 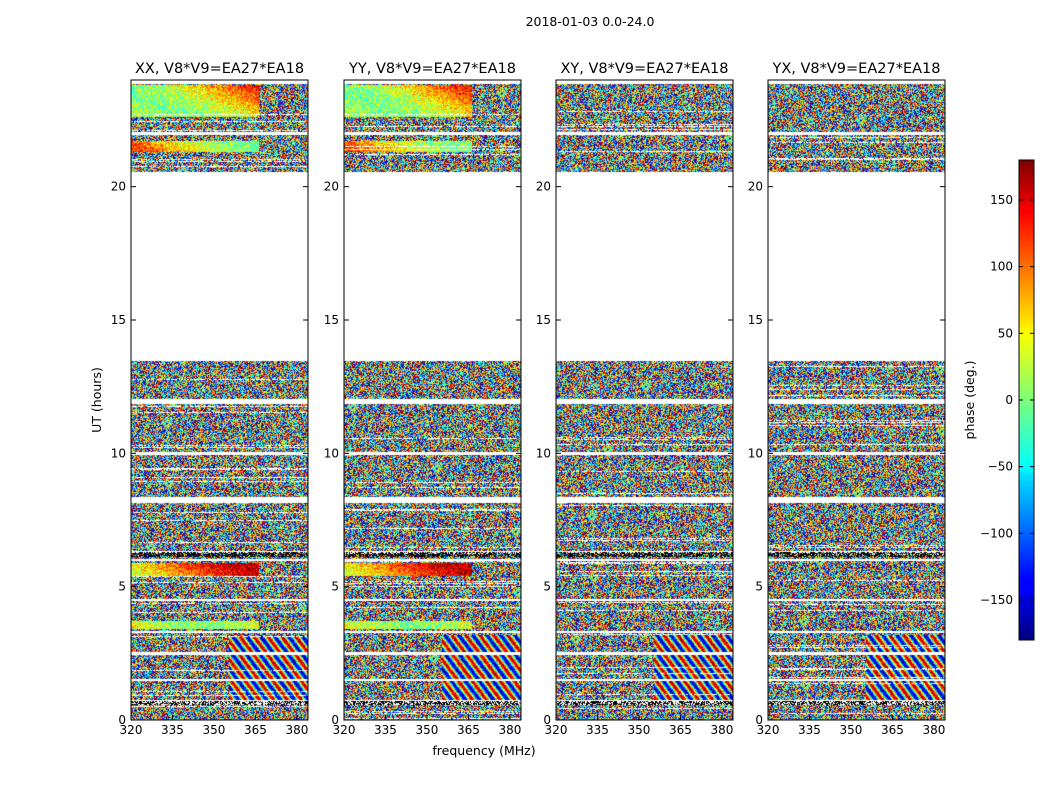 What do you see at coordinates (644, 69) in the screenshot?
I see `panel-title-xy: XY, V8*V9=EA27*EA18` at bounding box center [644, 69].